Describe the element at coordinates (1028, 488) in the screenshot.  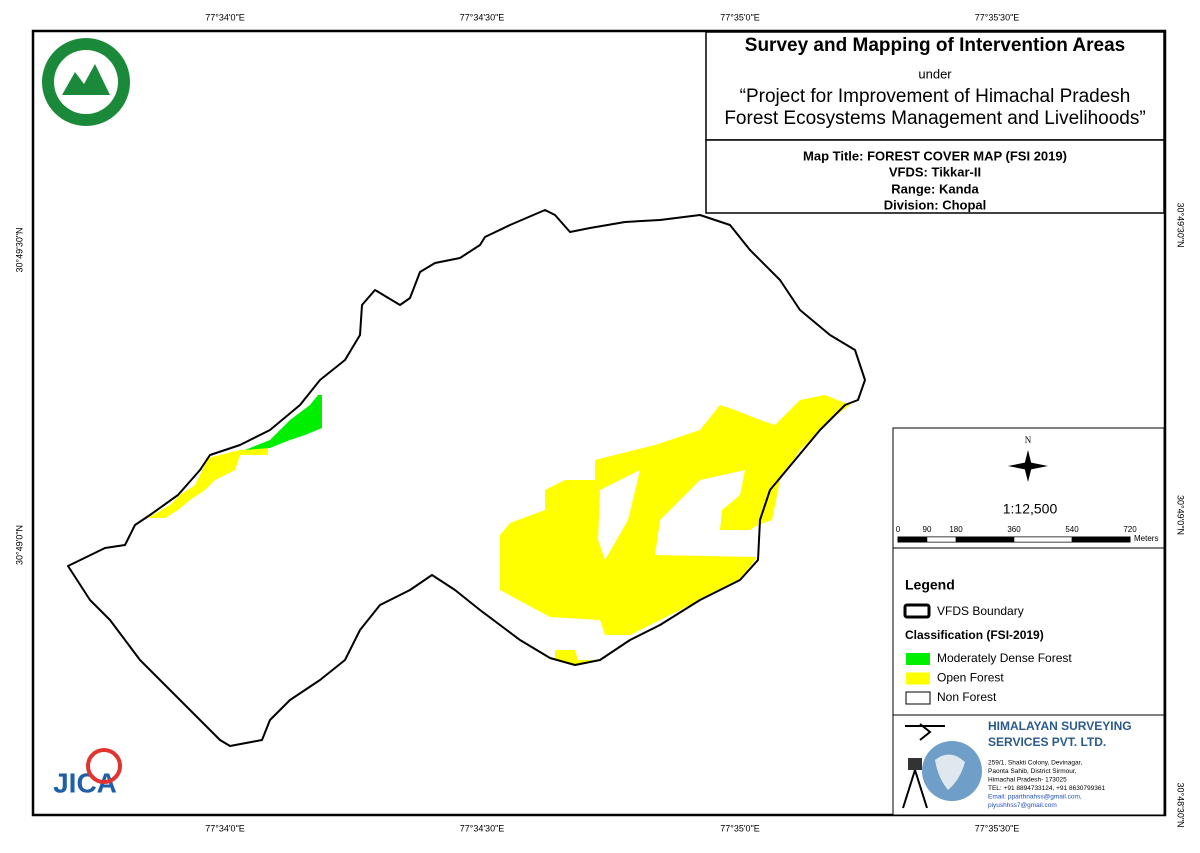
I see `scale-box` at that location.